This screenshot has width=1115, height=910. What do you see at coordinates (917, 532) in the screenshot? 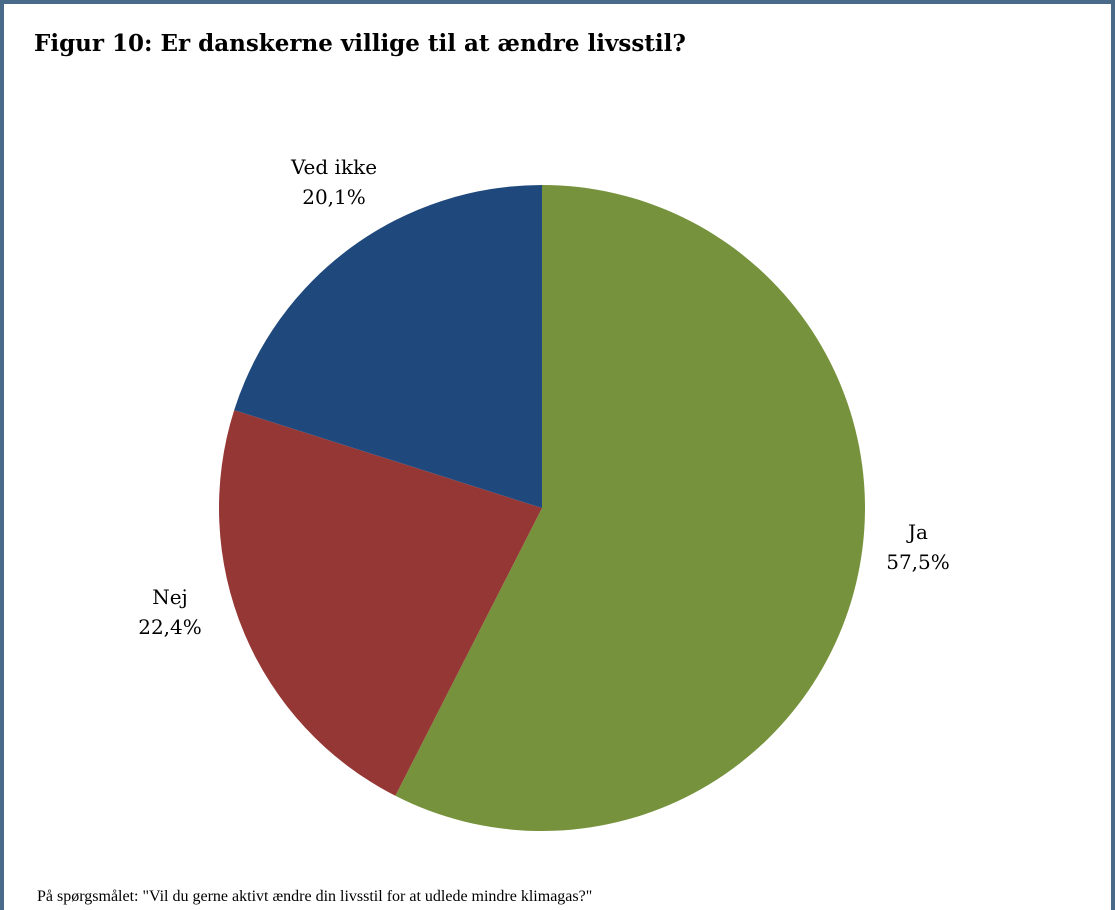
I see `slice-label-ja: Ja` at bounding box center [917, 532].